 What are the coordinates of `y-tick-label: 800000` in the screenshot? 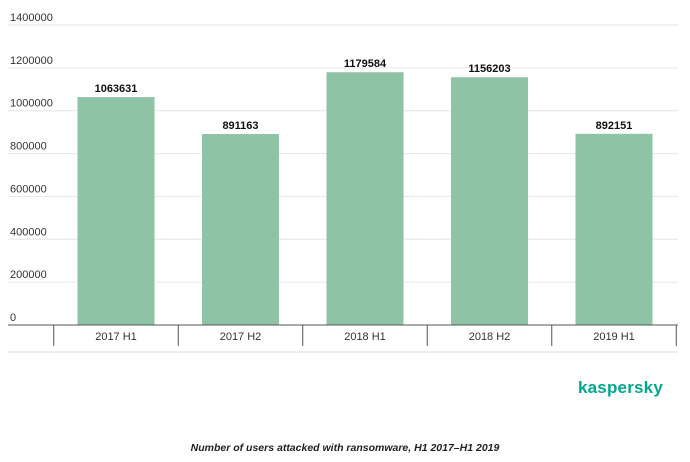 It's located at (28, 147).